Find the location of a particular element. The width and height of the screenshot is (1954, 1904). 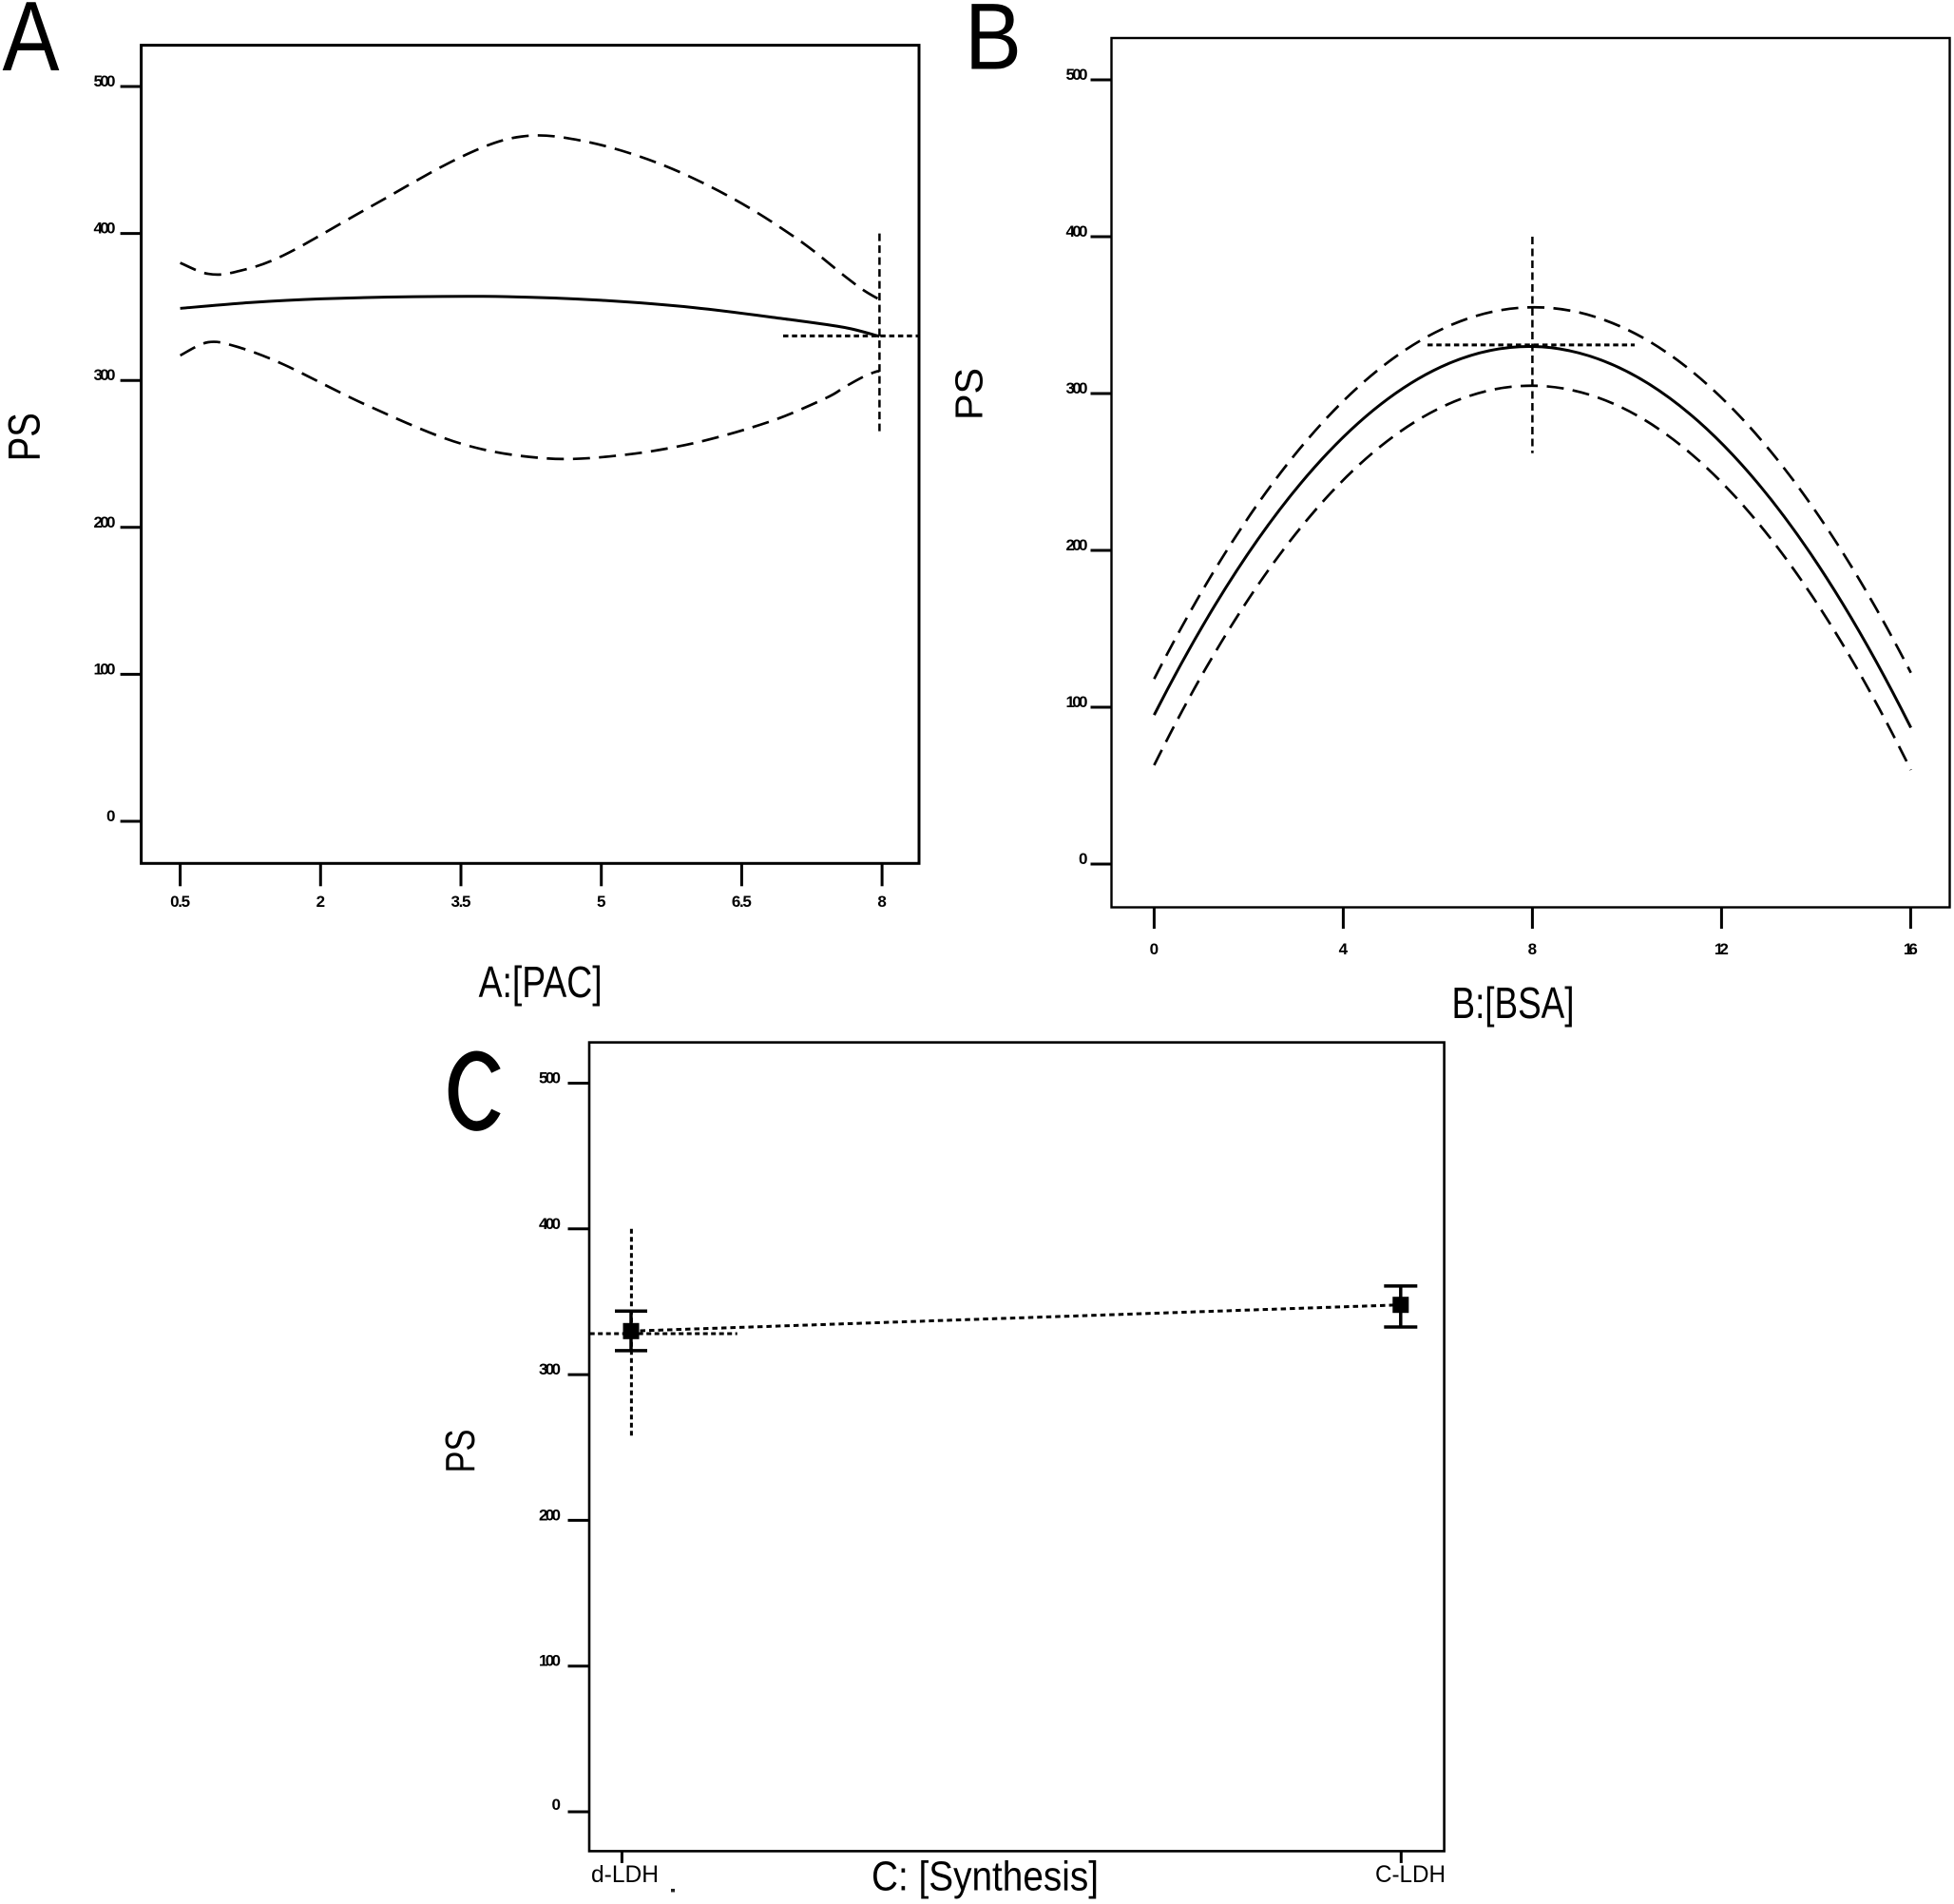

svg-text: C-LDH is located at coordinates (1410, 1875).